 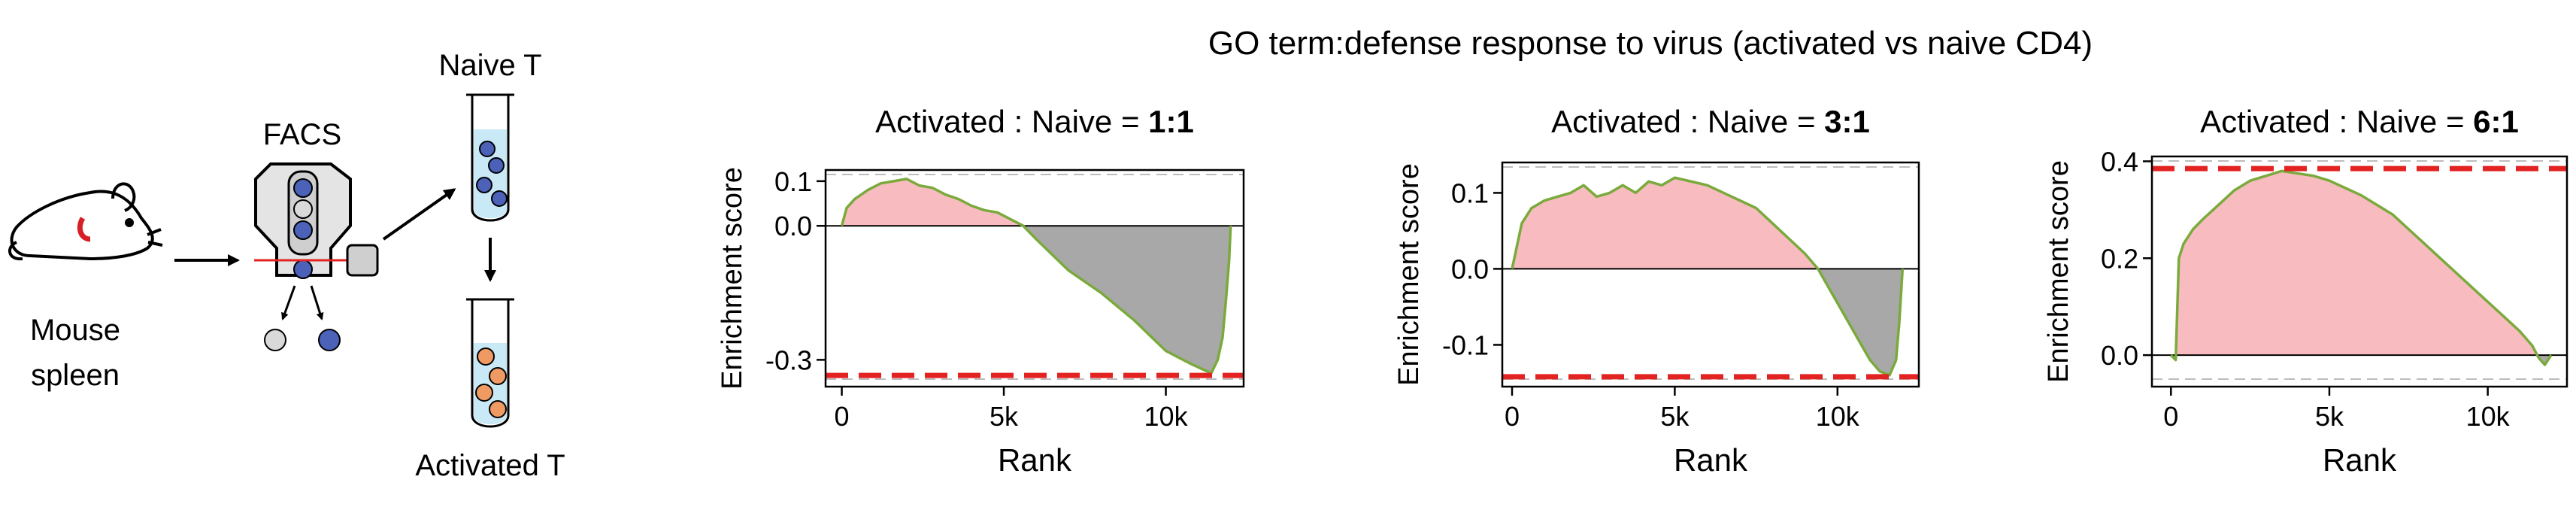 What do you see at coordinates (1847, 122) in the screenshot?
I see `panel-title-ratio: 3:1` at bounding box center [1847, 122].